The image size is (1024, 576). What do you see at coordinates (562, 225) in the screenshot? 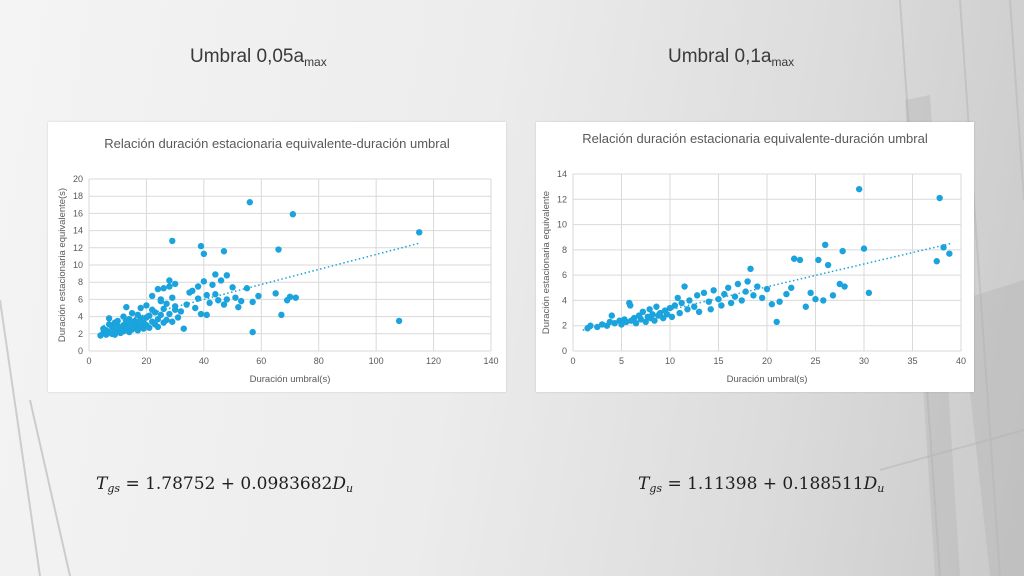
I see `y-tick-label: 10` at bounding box center [562, 225].